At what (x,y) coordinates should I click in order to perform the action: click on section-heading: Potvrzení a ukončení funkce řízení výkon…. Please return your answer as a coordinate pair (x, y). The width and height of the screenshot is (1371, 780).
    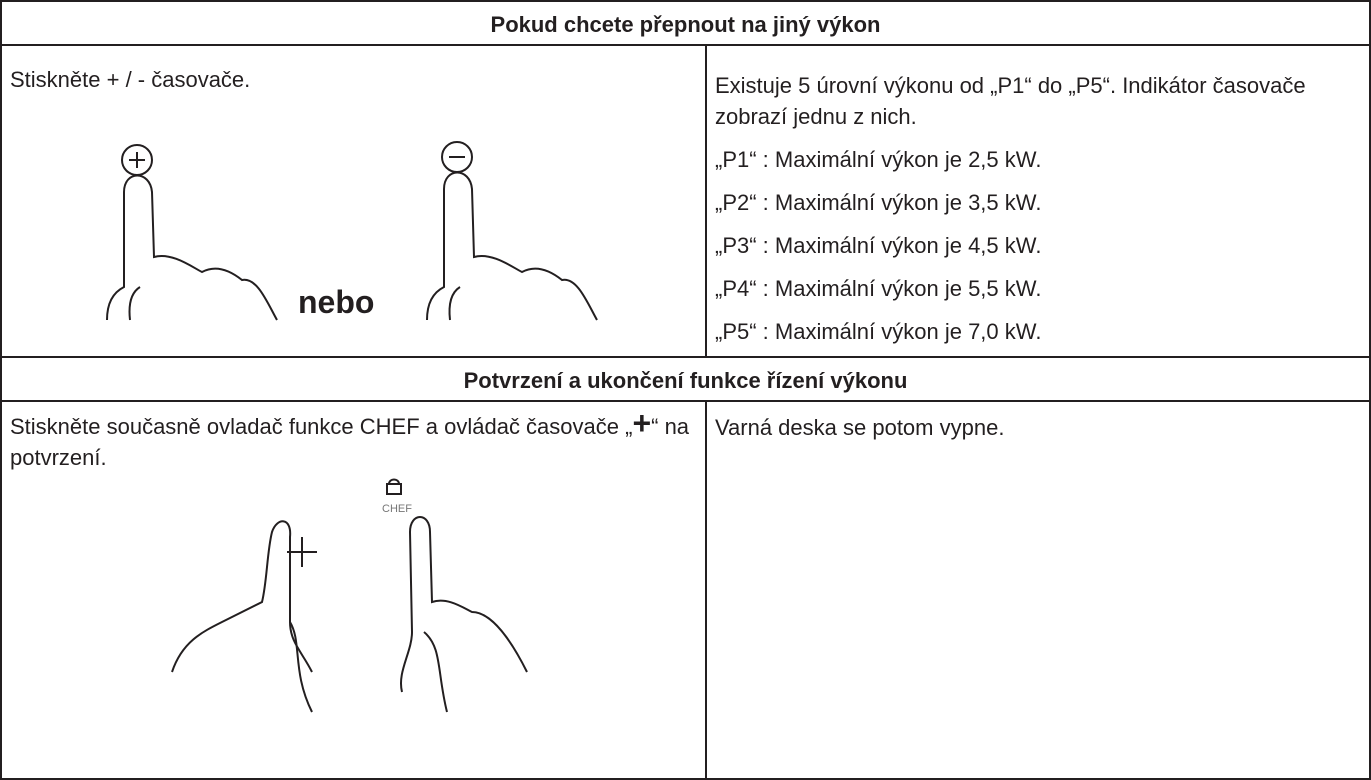
    Looking at the image, I should click on (685, 379).